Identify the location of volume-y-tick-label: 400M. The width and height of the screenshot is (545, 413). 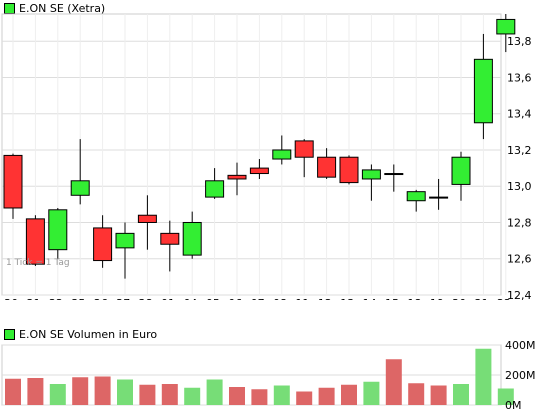
(520, 346).